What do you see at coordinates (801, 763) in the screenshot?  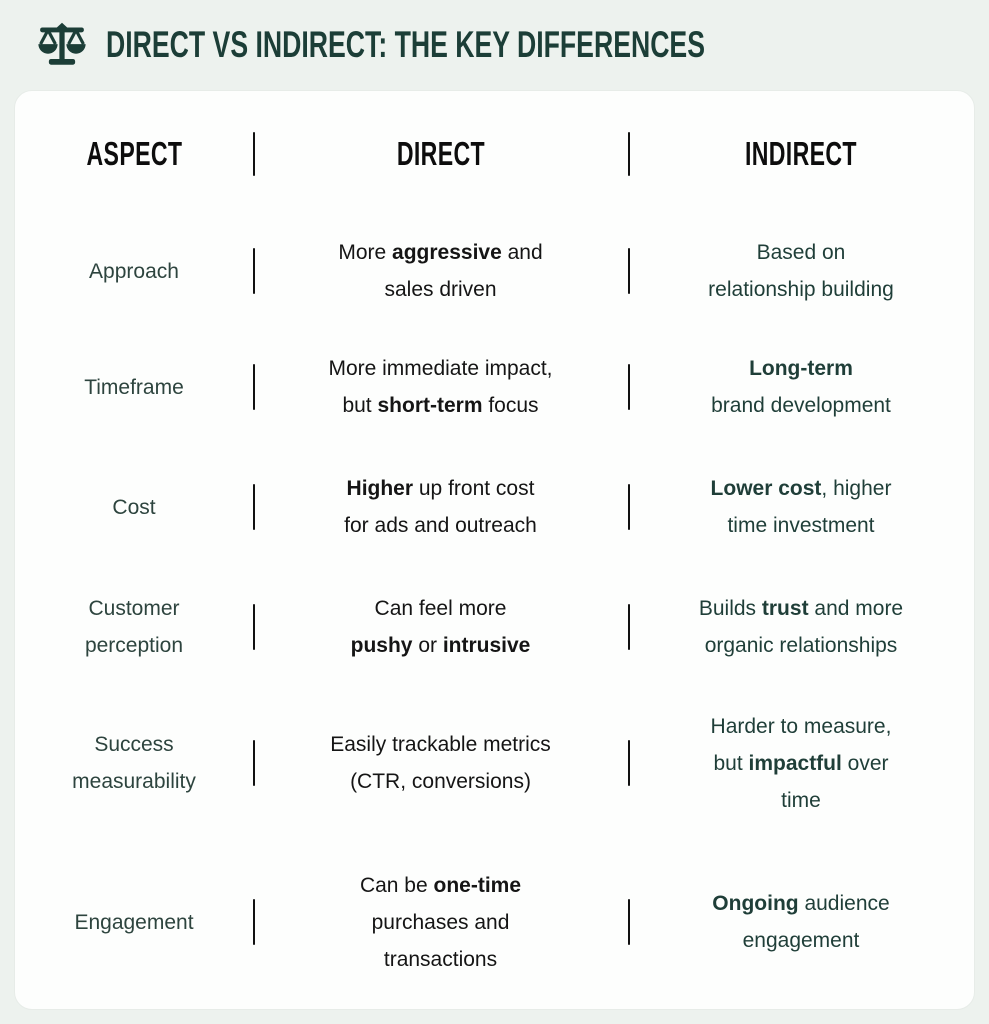 I see `indirect-value: Harder to measure, but impactful over time` at bounding box center [801, 763].